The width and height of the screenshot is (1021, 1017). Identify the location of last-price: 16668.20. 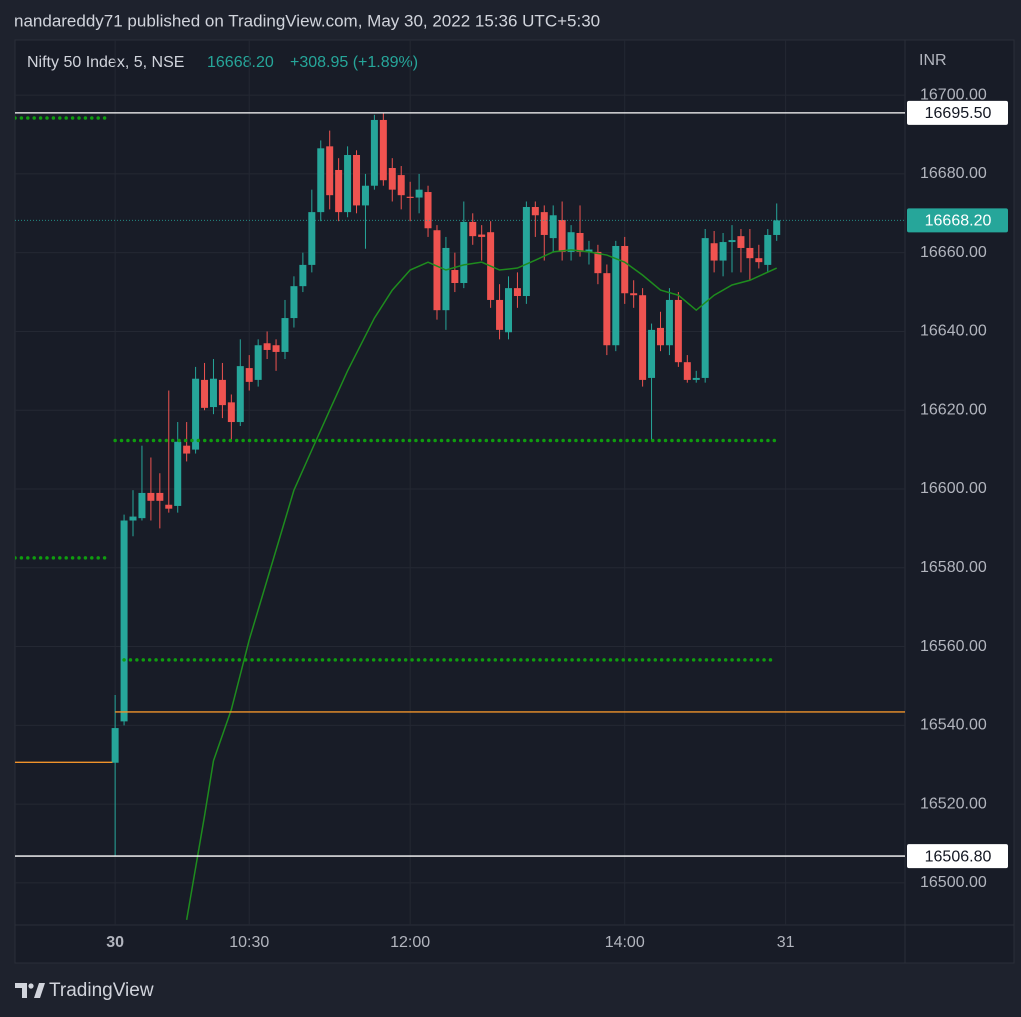
(240, 62).